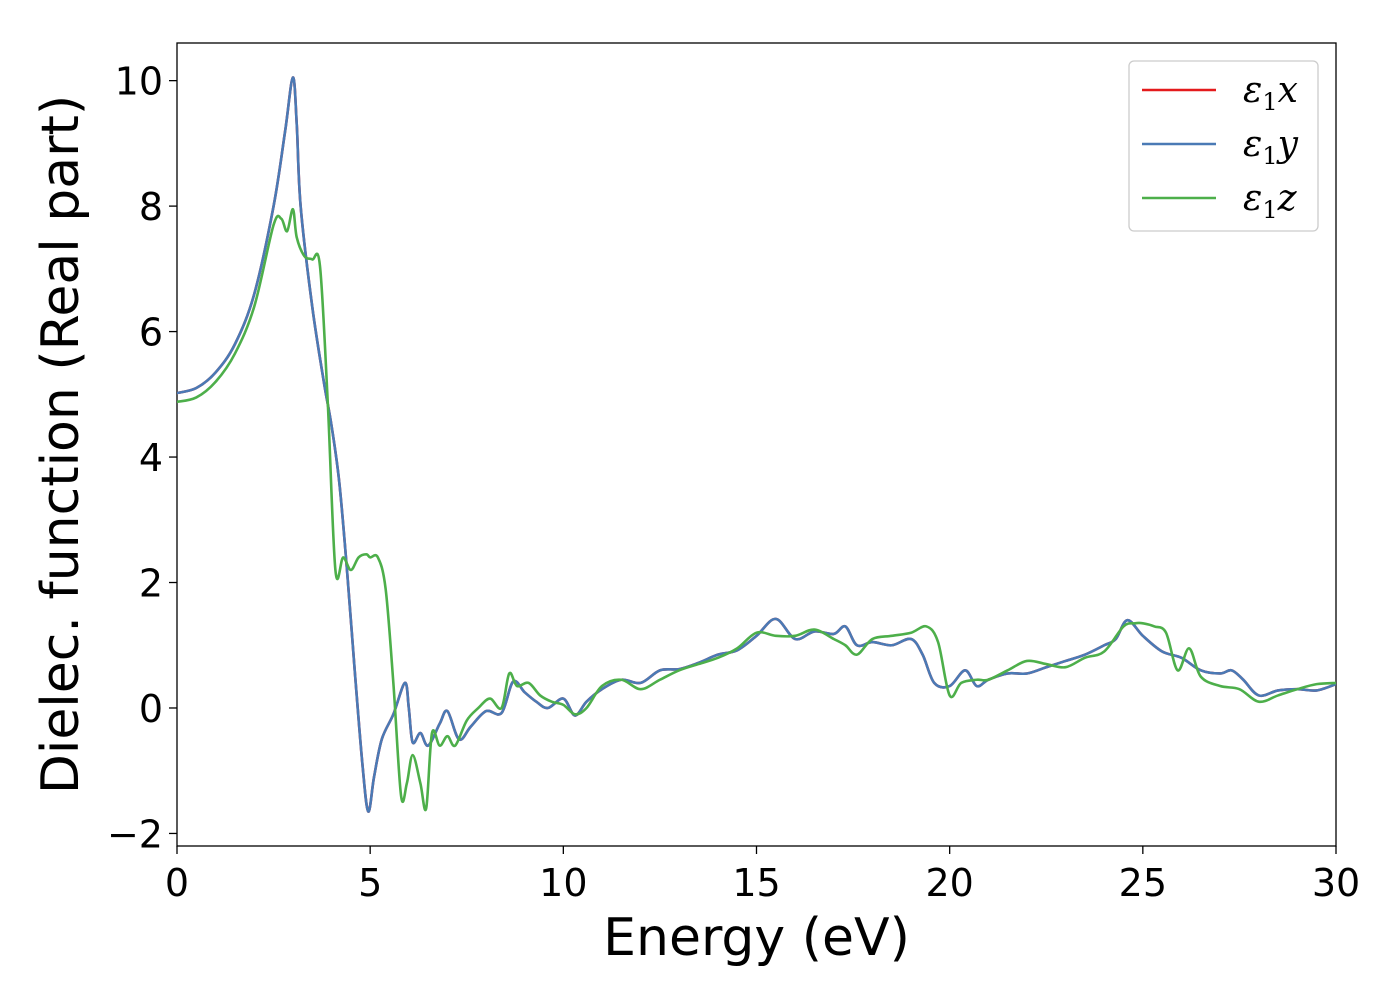  What do you see at coordinates (151, 207) in the screenshot?
I see `y-tick-label: 8` at bounding box center [151, 207].